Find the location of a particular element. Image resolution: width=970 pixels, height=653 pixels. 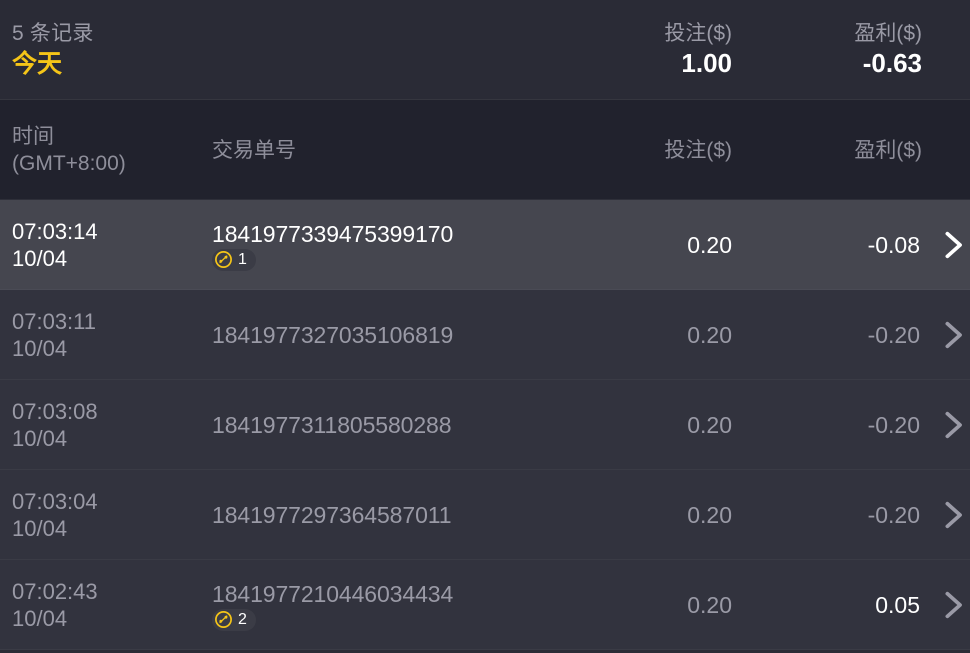

row-multiplier-badge: 2 is located at coordinates (234, 619).